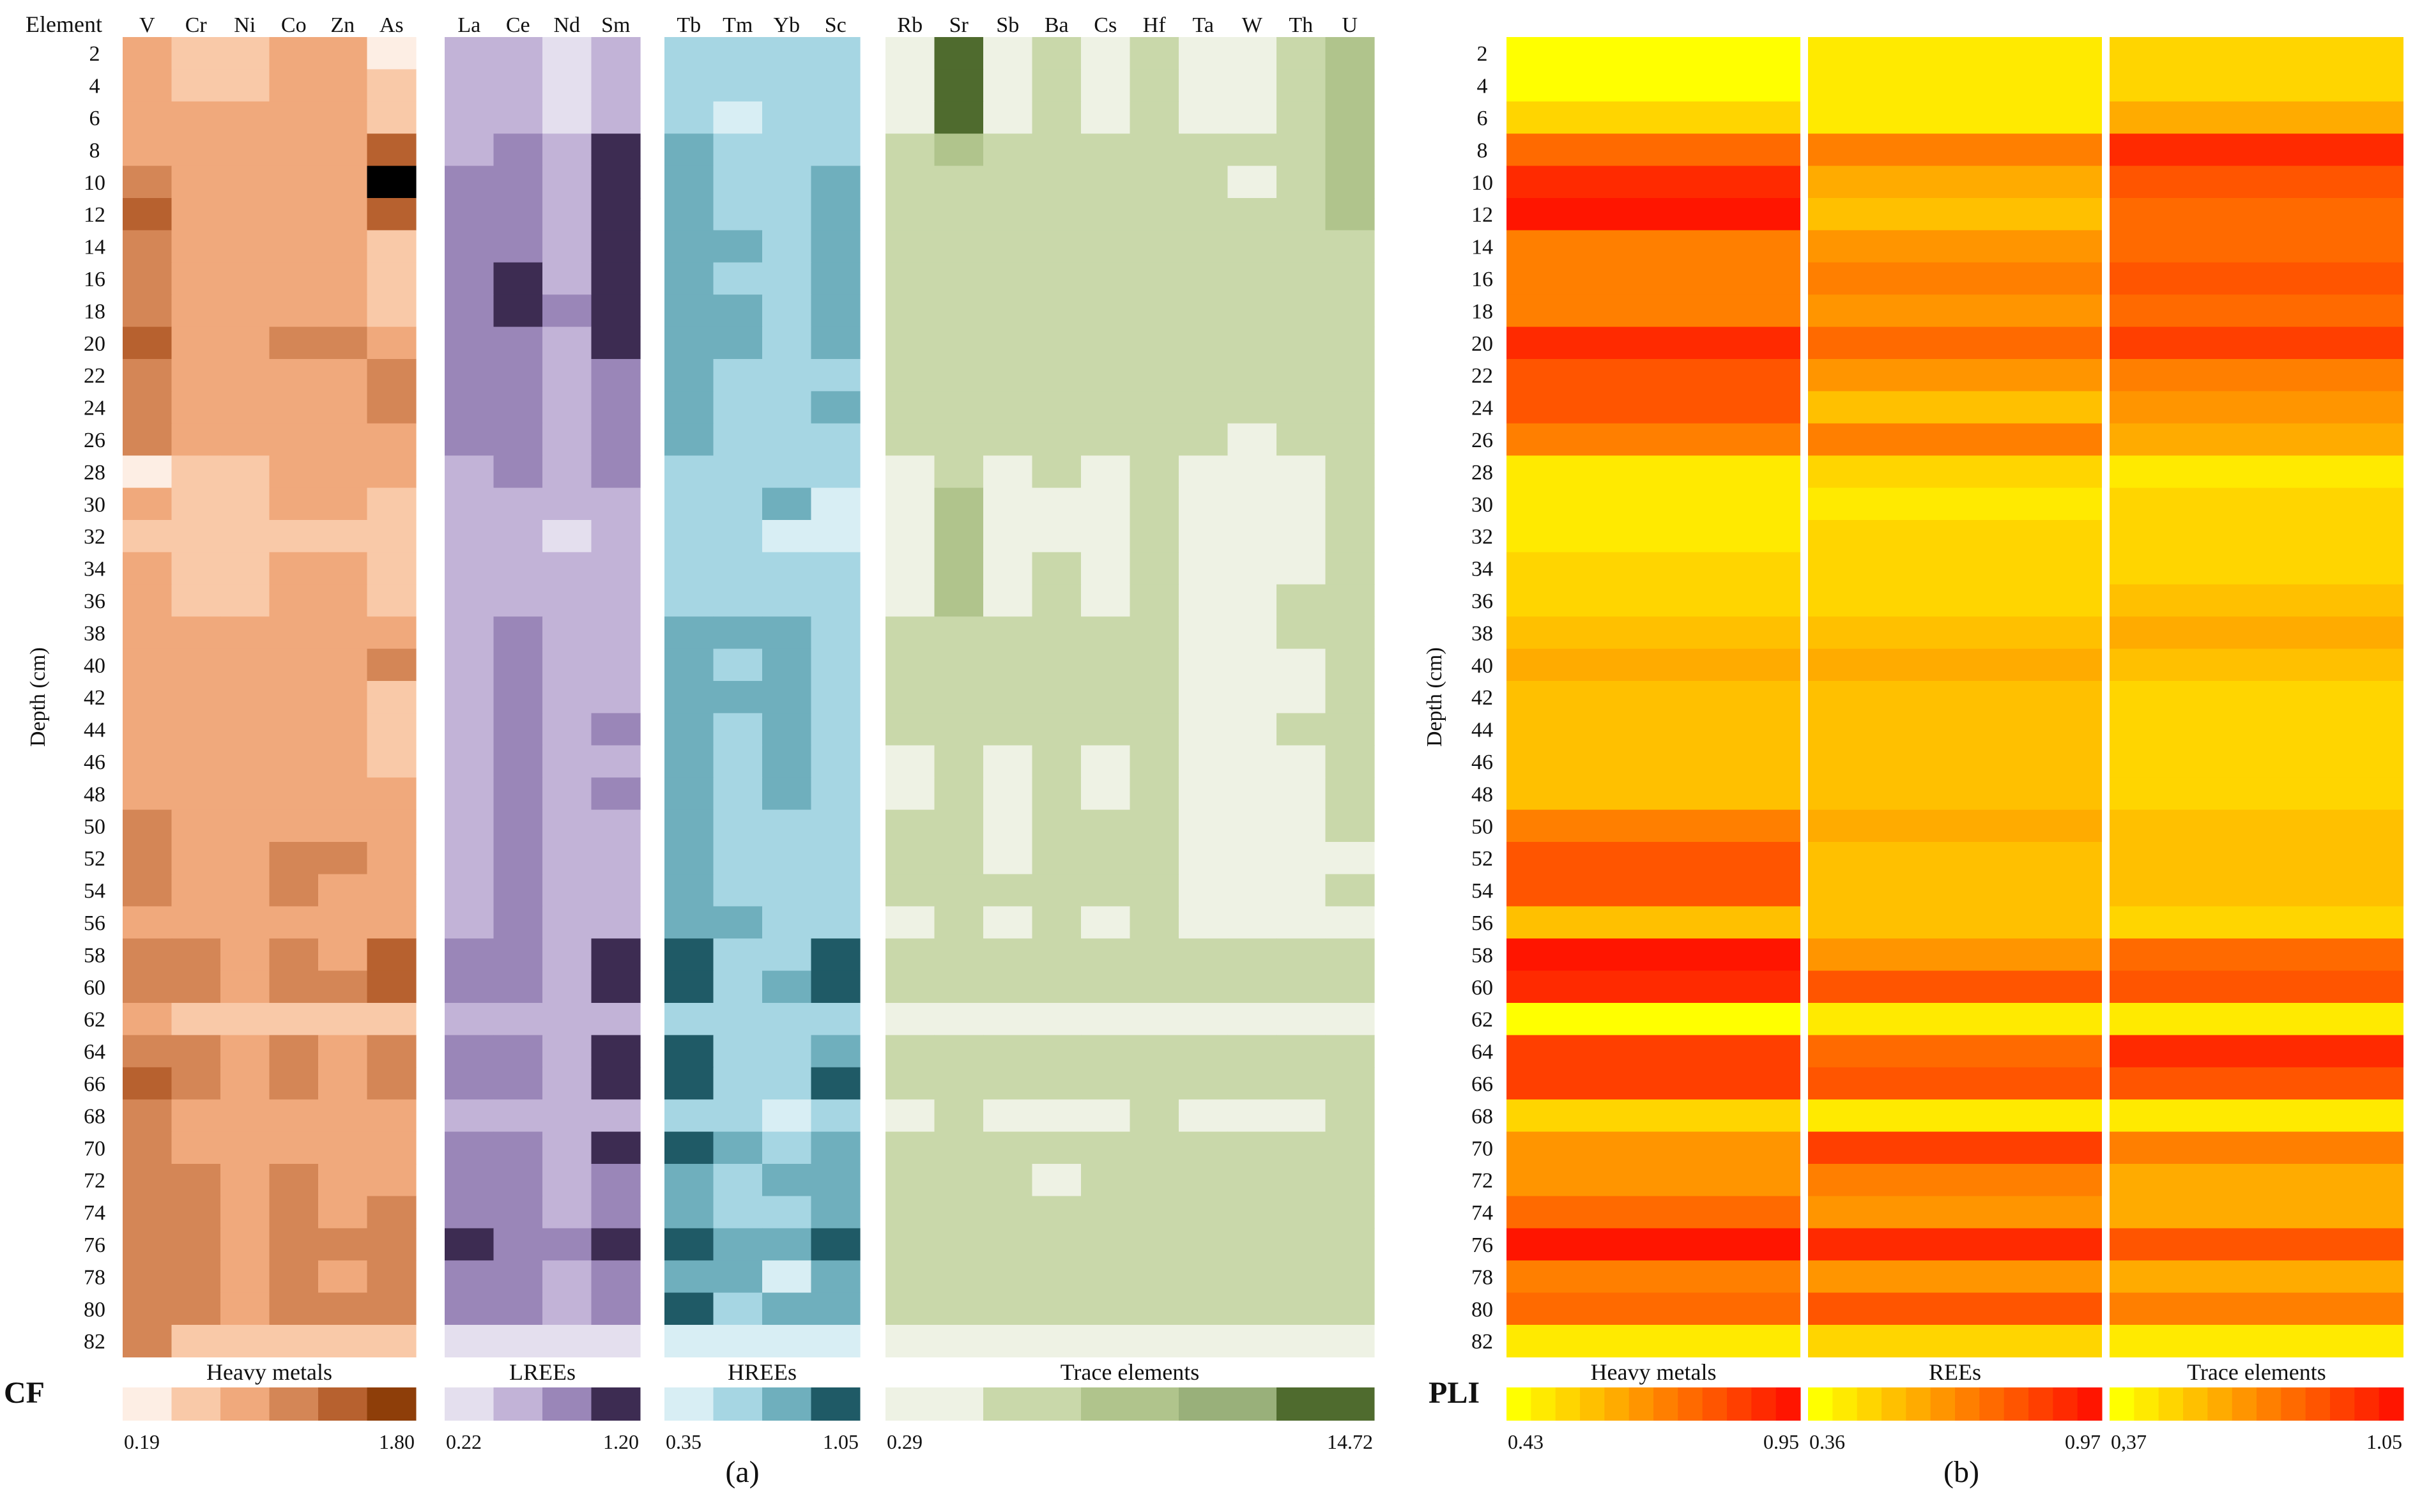 The height and width of the screenshot is (1512, 2422). What do you see at coordinates (1482, 1277) in the screenshot?
I see `depth-tick-label: 78` at bounding box center [1482, 1277].